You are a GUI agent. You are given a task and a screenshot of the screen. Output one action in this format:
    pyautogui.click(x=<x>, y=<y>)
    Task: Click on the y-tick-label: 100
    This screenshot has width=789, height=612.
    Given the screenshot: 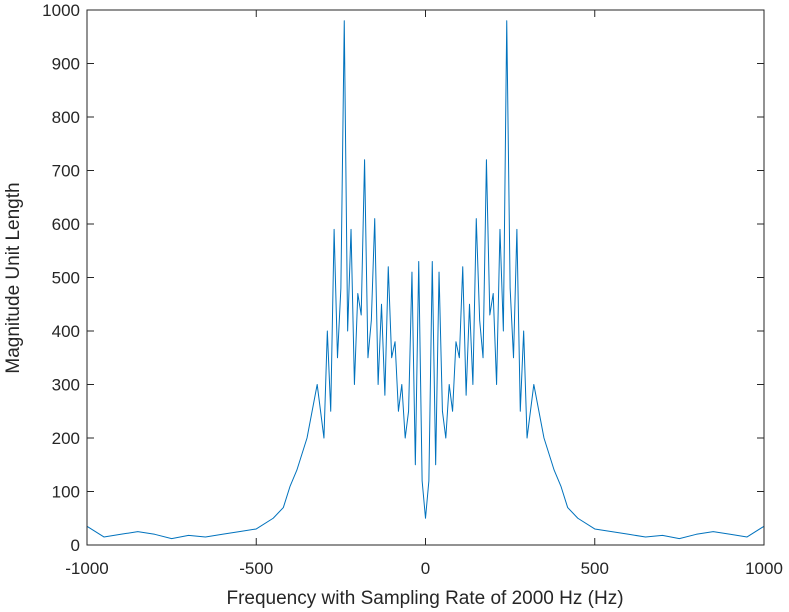 What is the action you would take?
    pyautogui.click(x=66, y=492)
    